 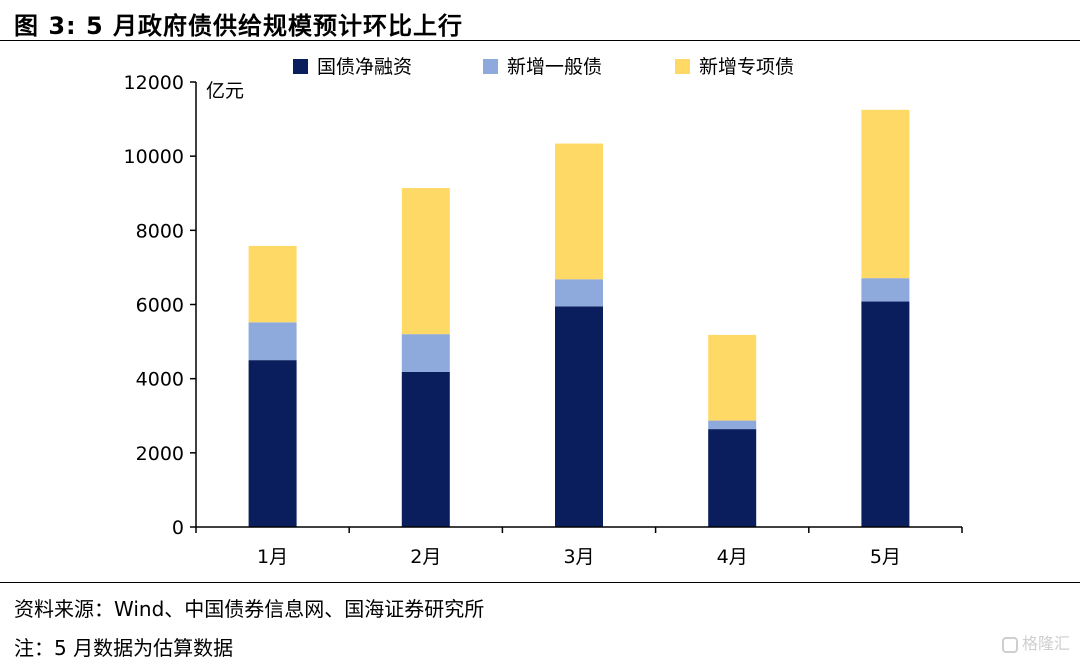 I want to click on watermark-logo-icon, so click(x=1009, y=644).